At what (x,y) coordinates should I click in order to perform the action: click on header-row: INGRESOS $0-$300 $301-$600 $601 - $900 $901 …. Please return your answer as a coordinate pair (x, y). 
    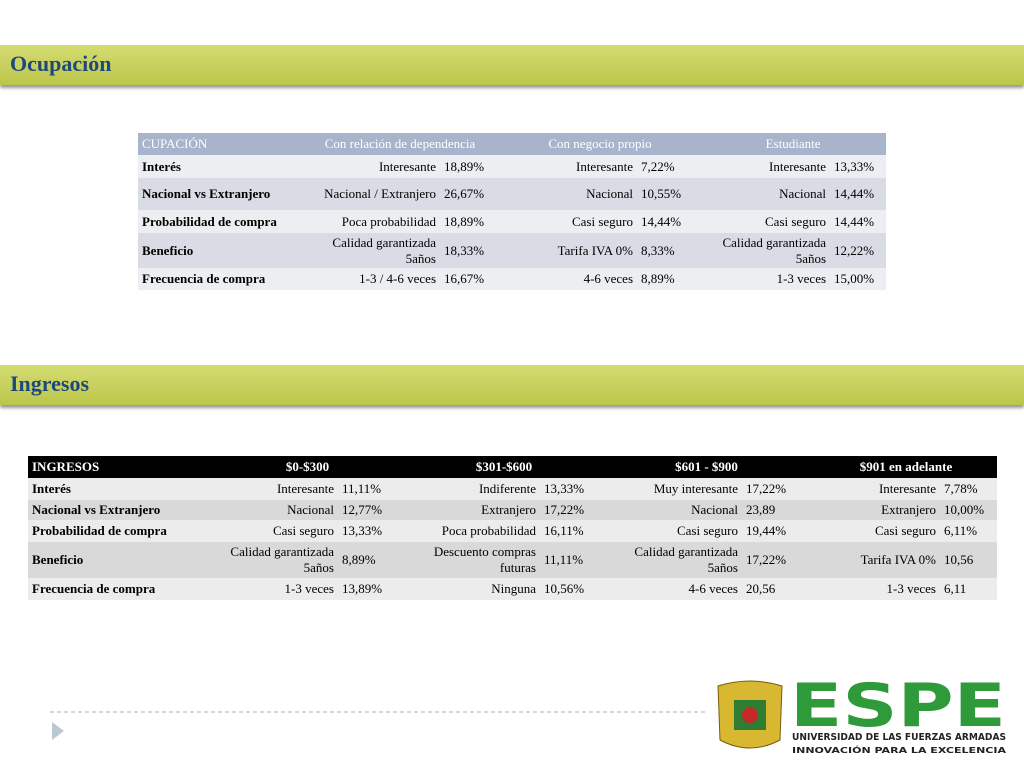
    Looking at the image, I should click on (513, 467).